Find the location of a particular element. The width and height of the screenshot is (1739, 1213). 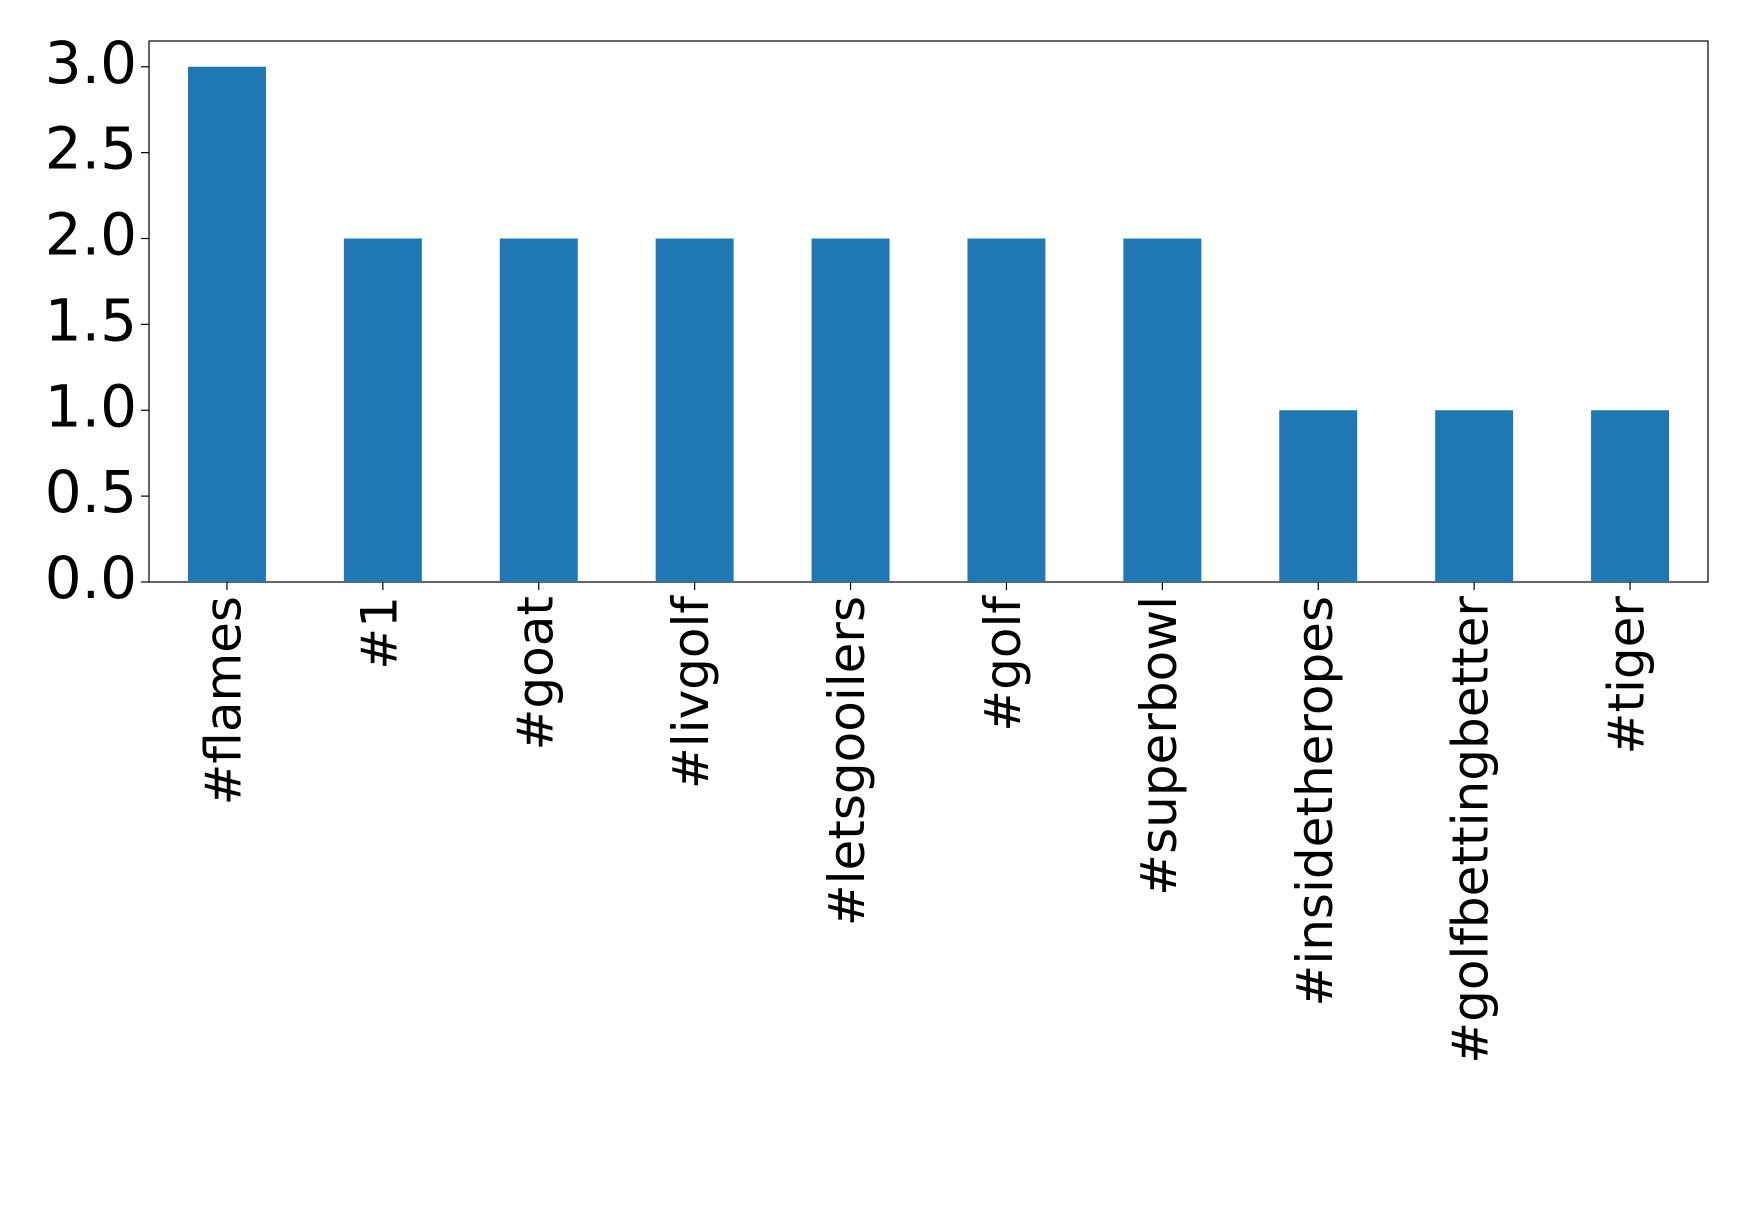

x-tick-label: #superbowl is located at coordinates (1159, 746).